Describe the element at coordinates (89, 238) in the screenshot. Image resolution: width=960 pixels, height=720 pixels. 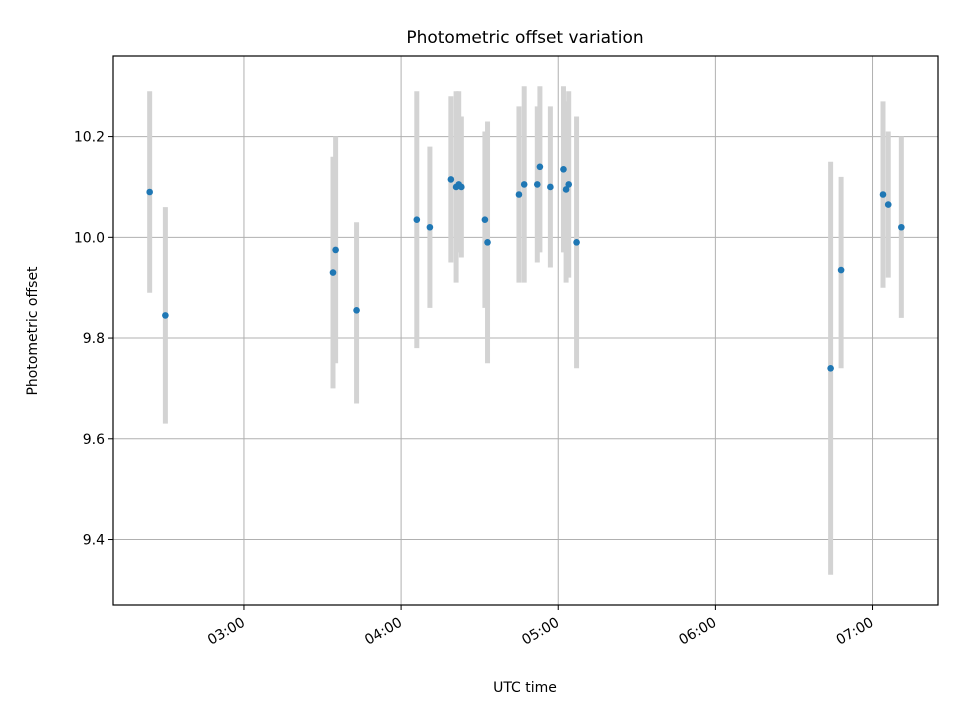
I see `y-tick-label: 10.0` at that location.